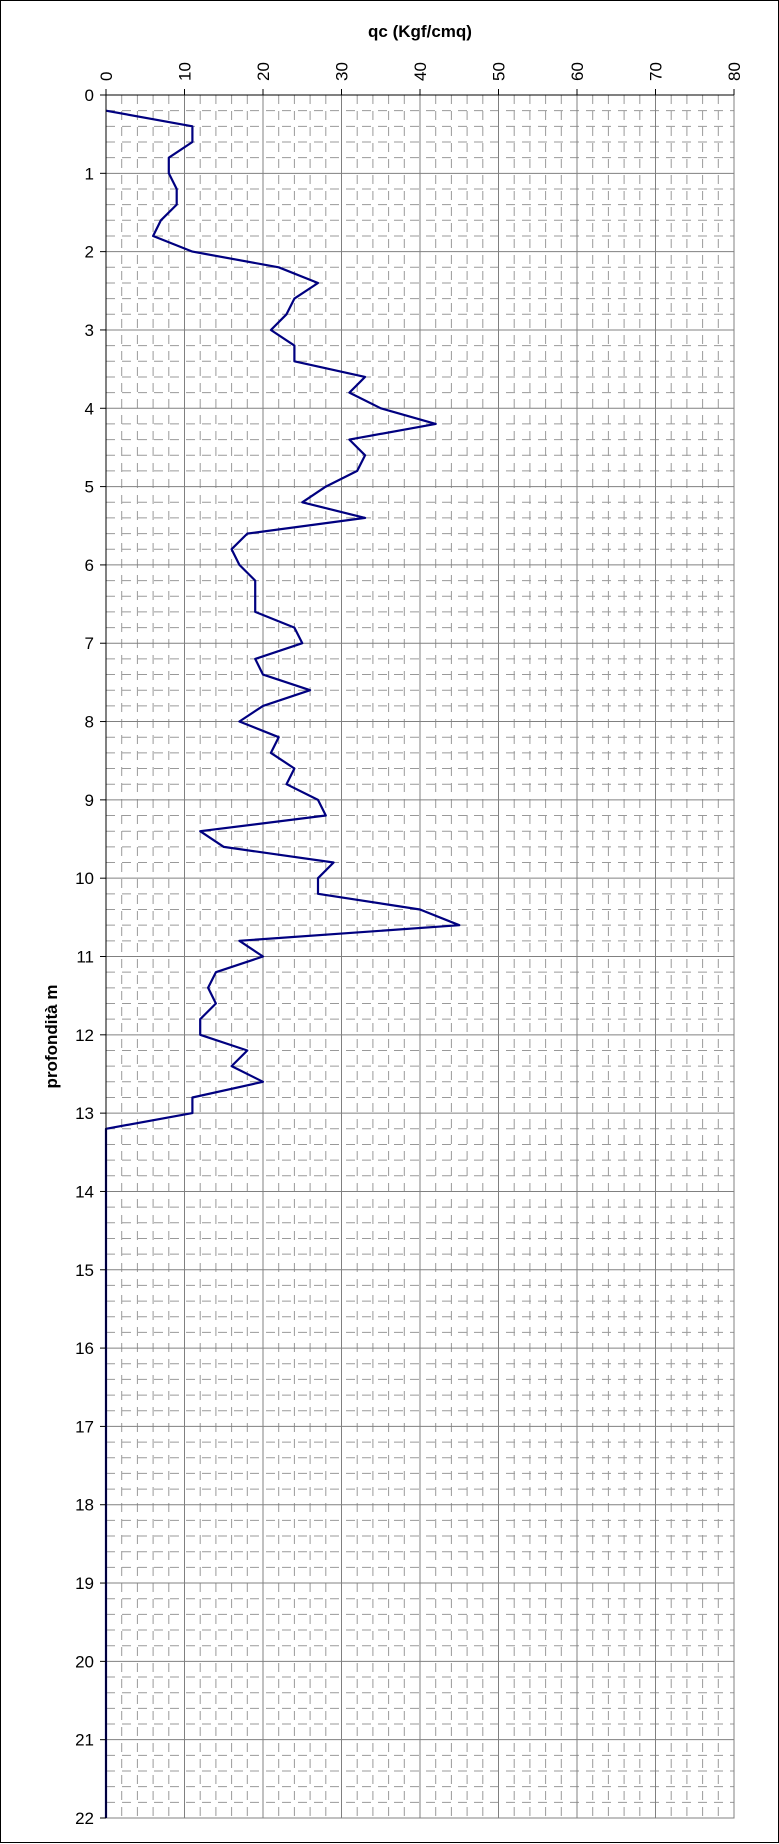 This screenshot has width=779, height=1844. I want to click on x-tick-label: 70, so click(656, 71).